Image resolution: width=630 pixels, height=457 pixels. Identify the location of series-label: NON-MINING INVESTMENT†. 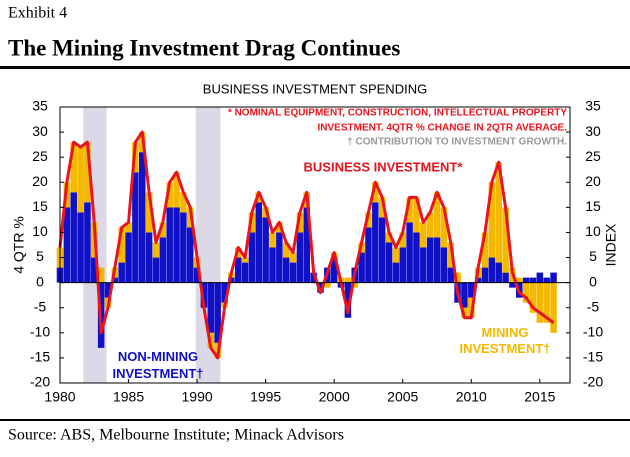
(157, 365).